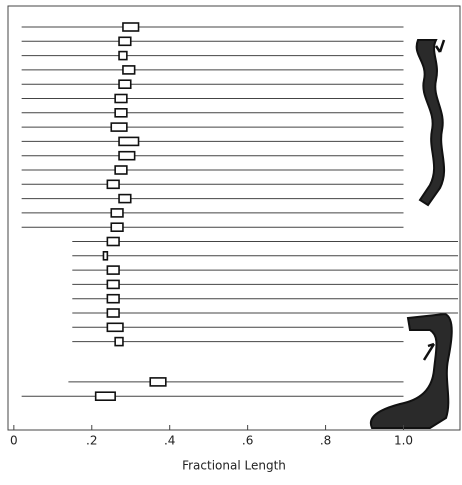 The image size is (462, 485). I want to click on x-tick-label: 1.0, so click(403, 441).